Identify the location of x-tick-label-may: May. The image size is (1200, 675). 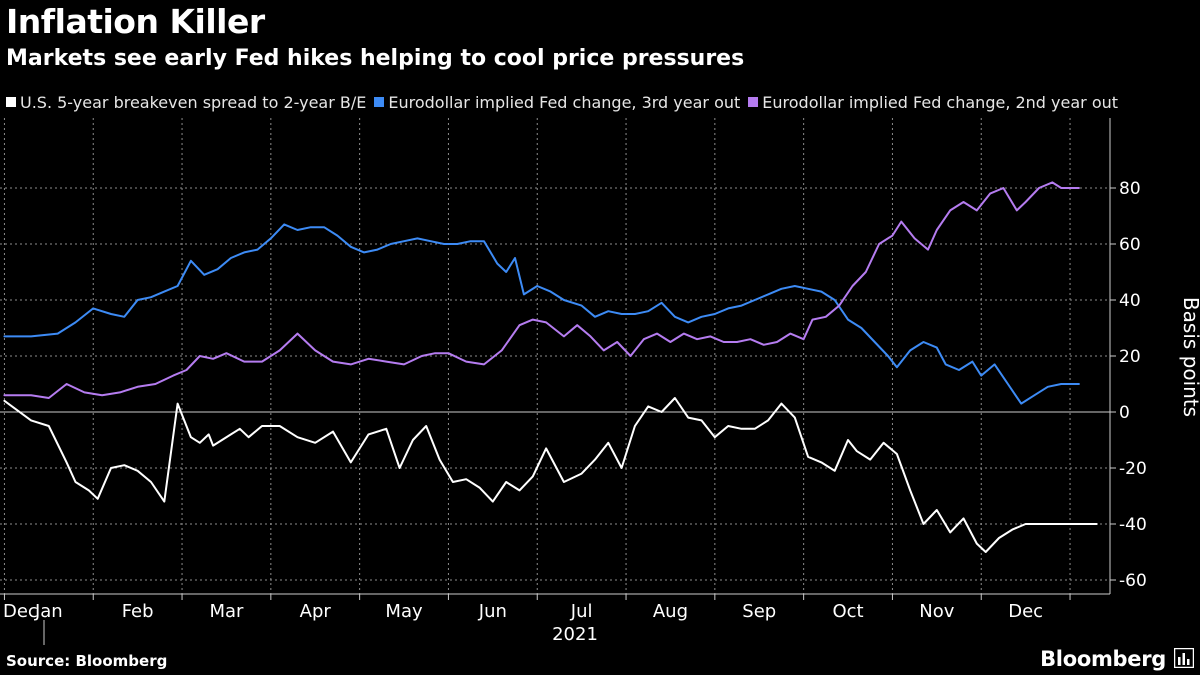
(404, 611).